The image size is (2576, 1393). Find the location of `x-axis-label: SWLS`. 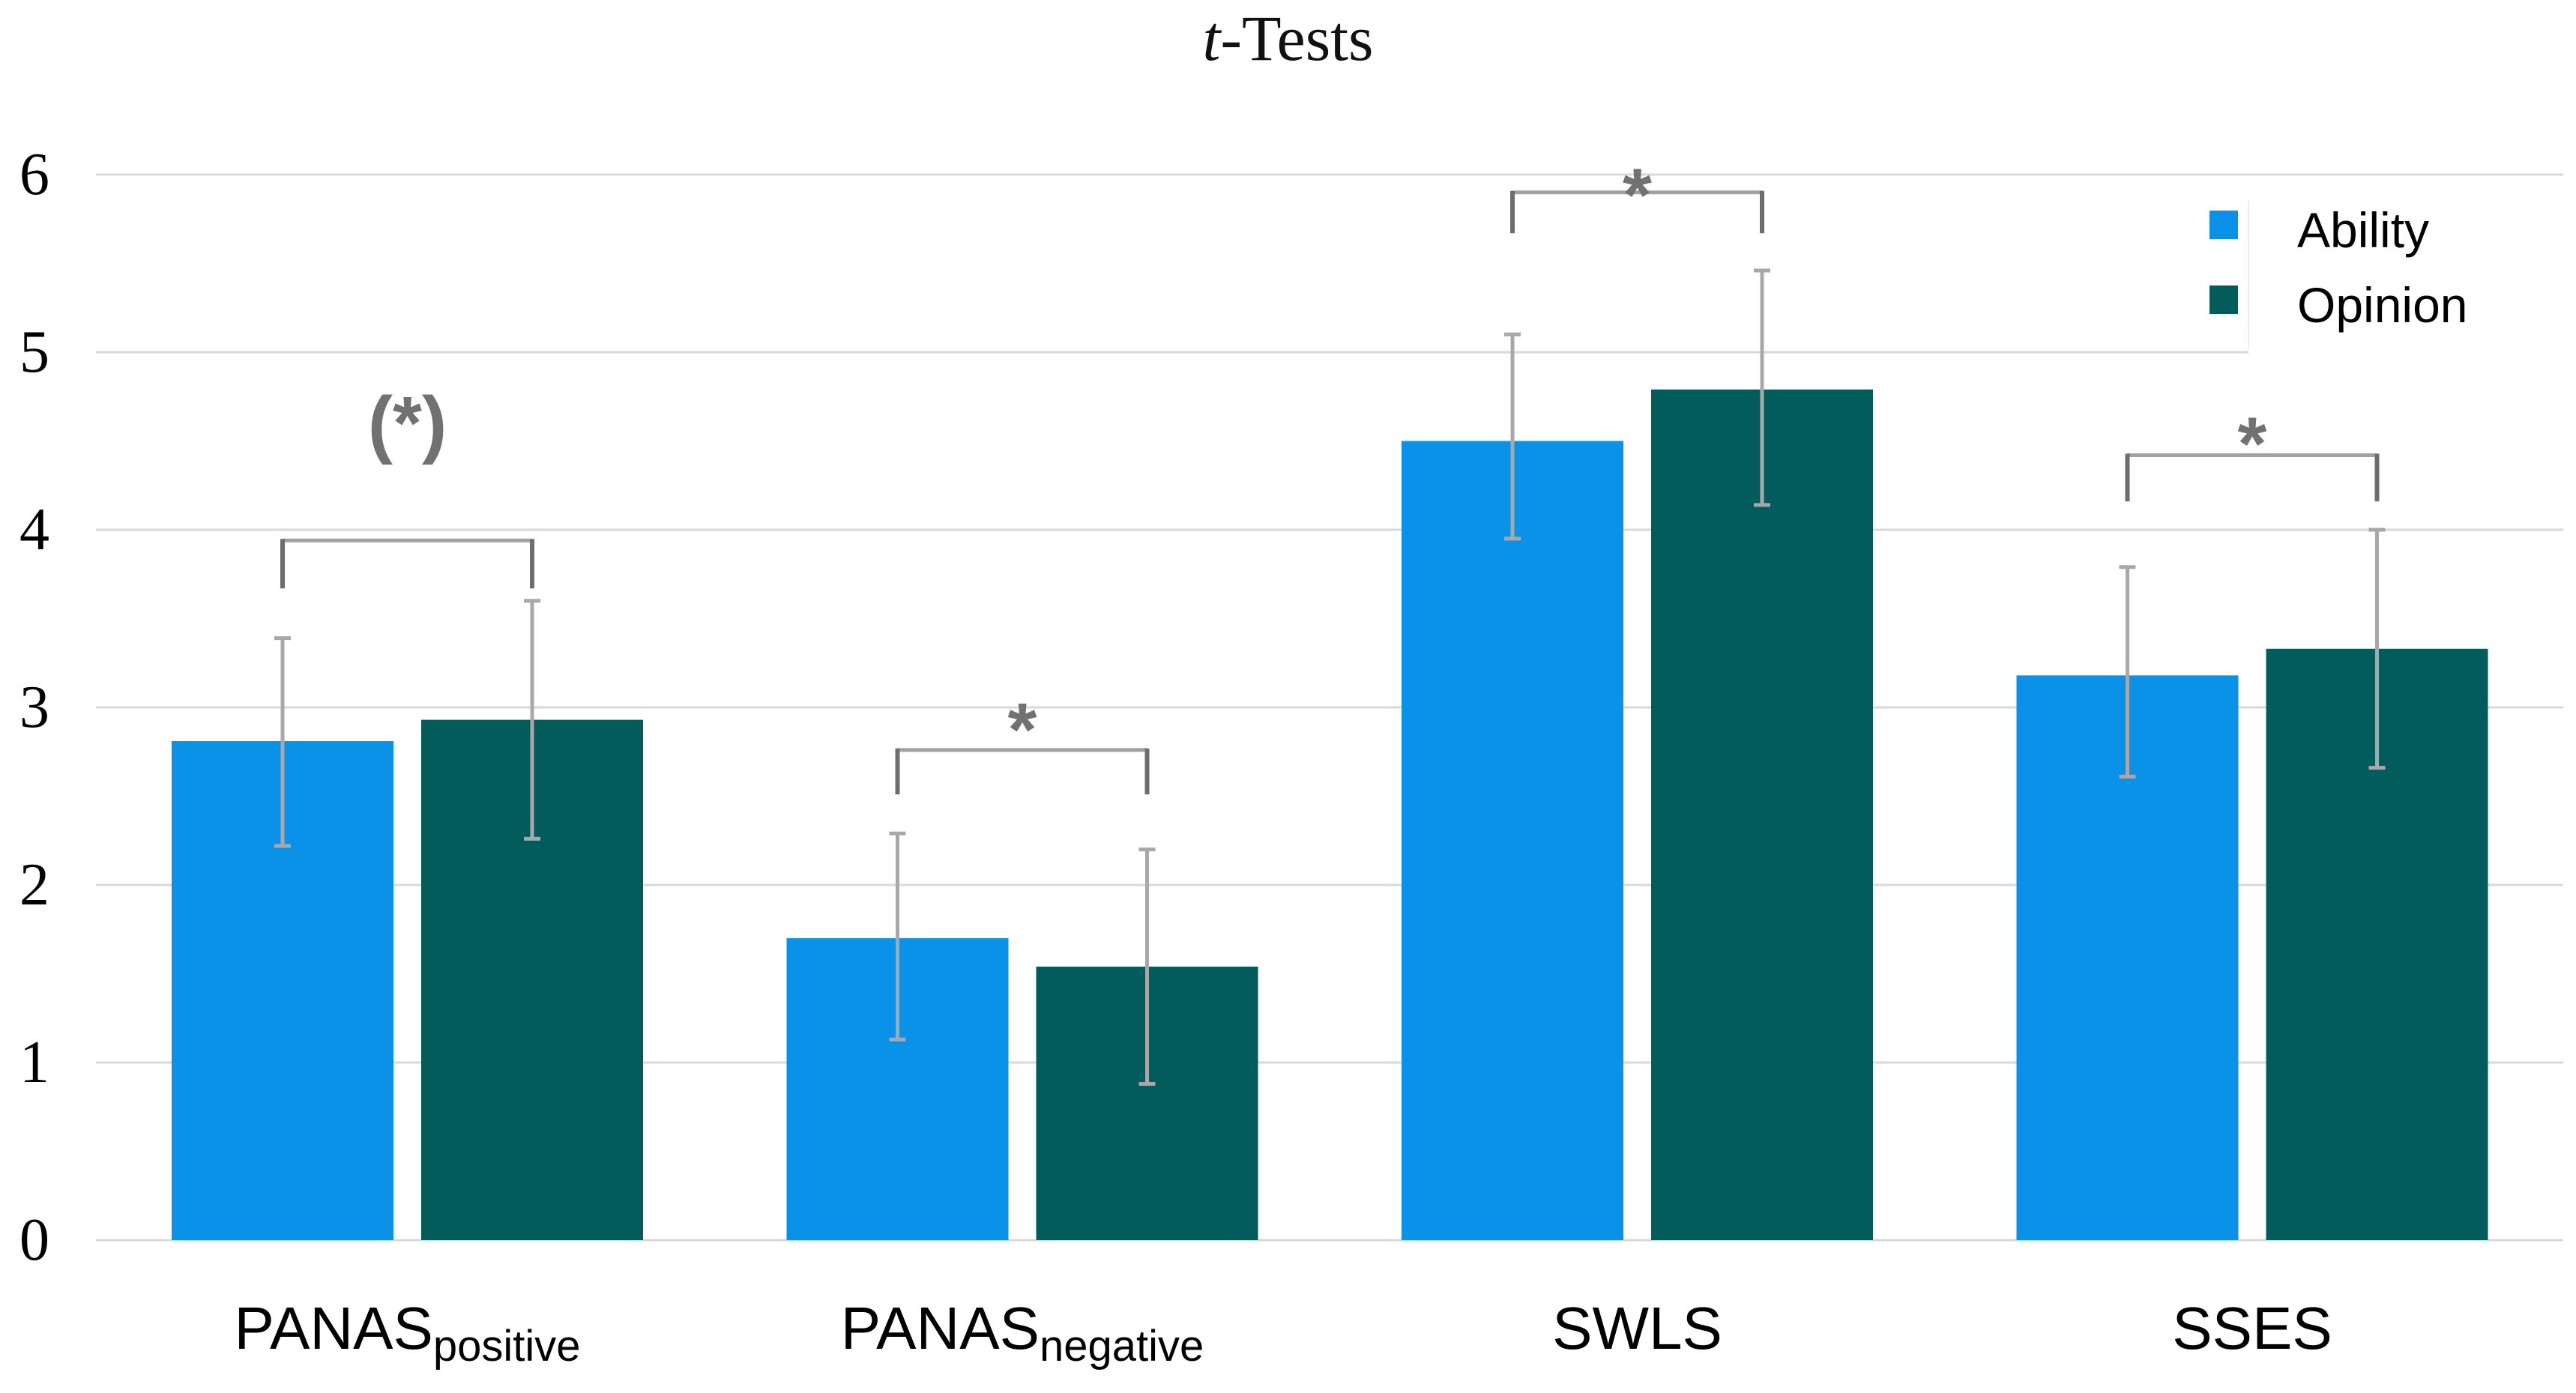

x-axis-label: SWLS is located at coordinates (1637, 1328).